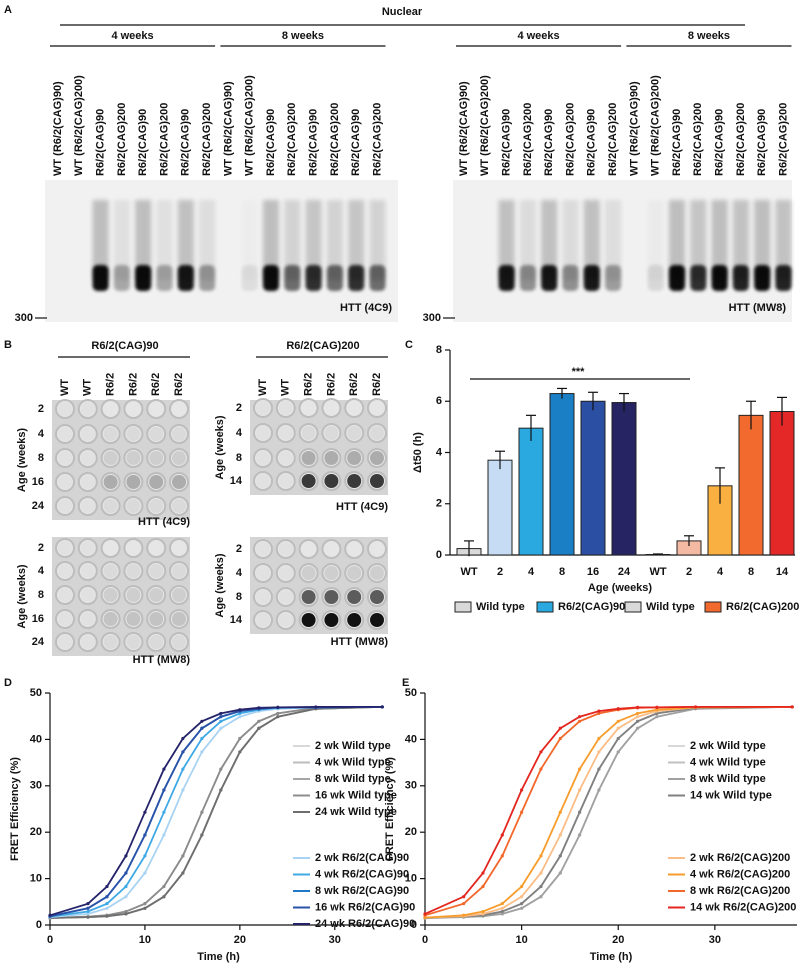 The height and width of the screenshot is (966, 800). I want to click on legend-label: R6/2(CAG)200, so click(762, 607).